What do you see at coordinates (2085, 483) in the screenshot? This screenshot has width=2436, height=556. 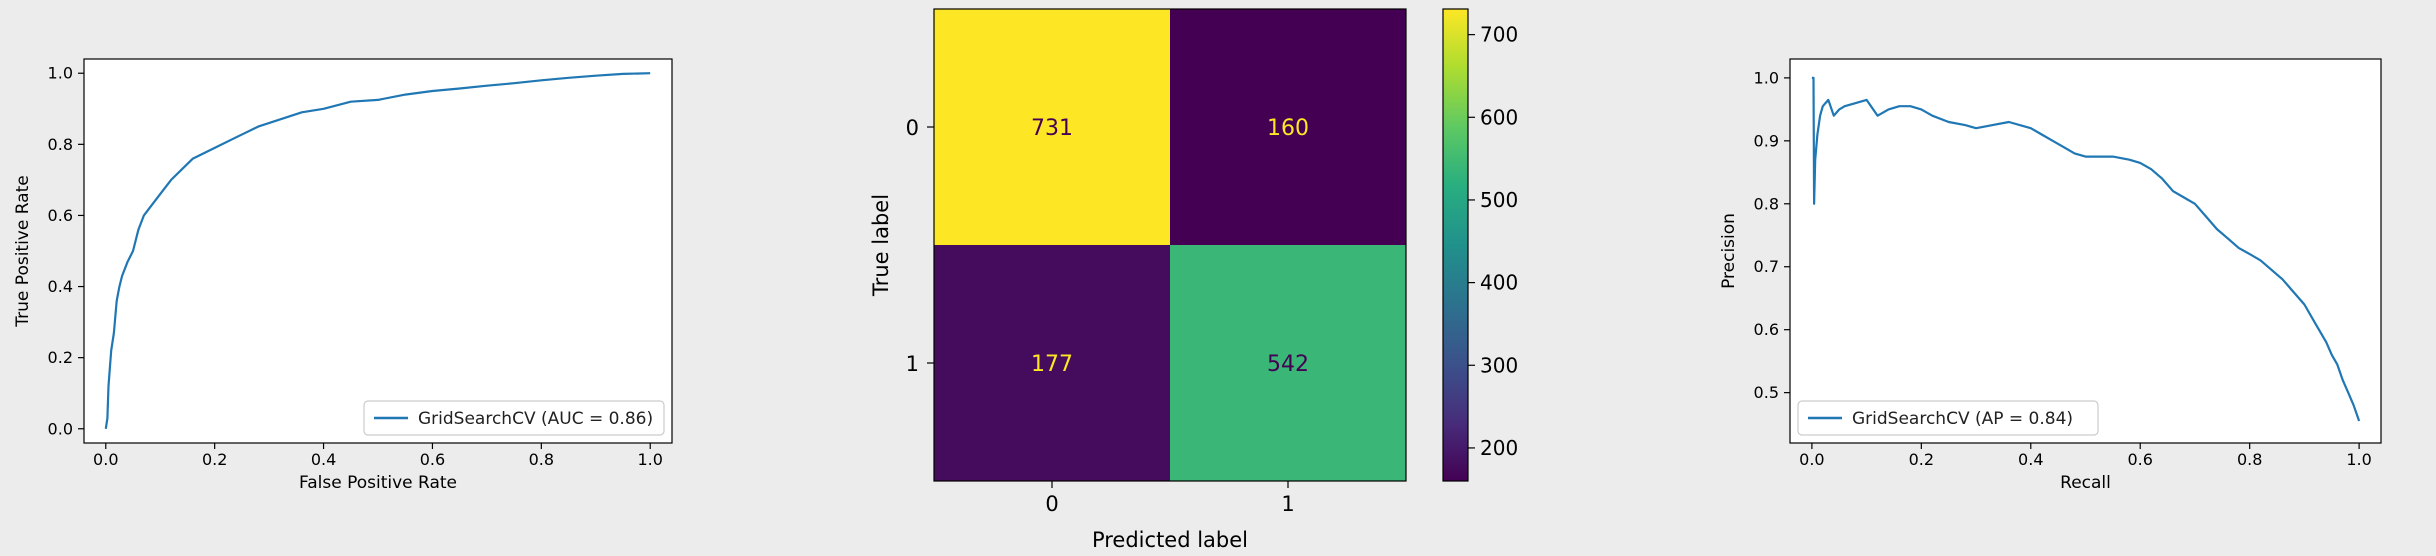 I see `x-axis-label: Recall` at bounding box center [2085, 483].